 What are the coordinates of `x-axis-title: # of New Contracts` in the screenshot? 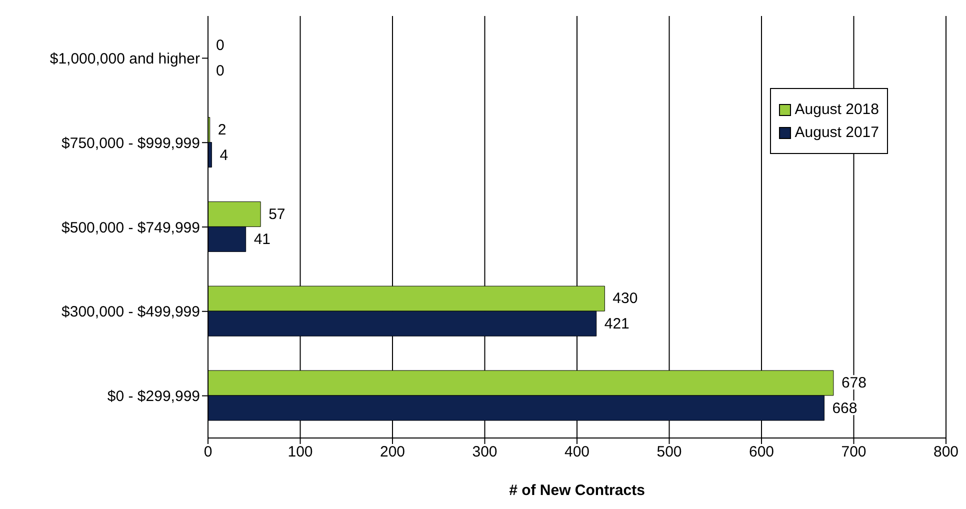 It's located at (577, 490).